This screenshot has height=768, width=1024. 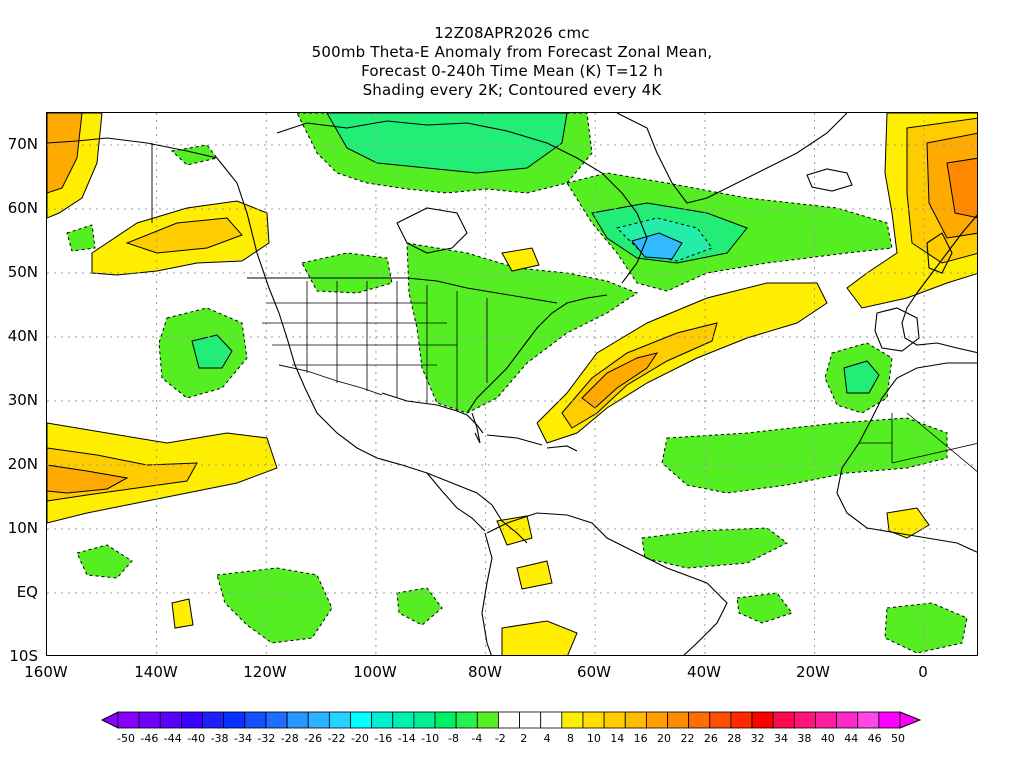 What do you see at coordinates (88, 479) in the screenshot?
I see `shade-pos-troppac-strong` at bounding box center [88, 479].